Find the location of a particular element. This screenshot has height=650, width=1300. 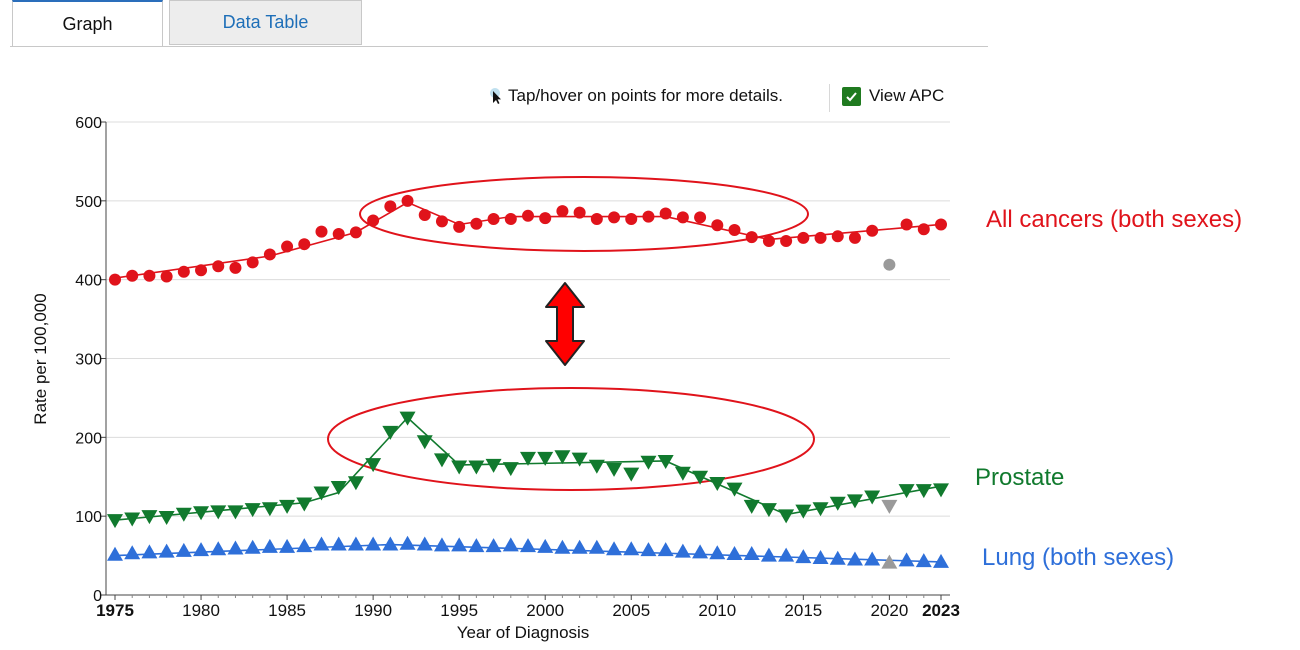

data-point-0-1995 is located at coordinates (459, 226).